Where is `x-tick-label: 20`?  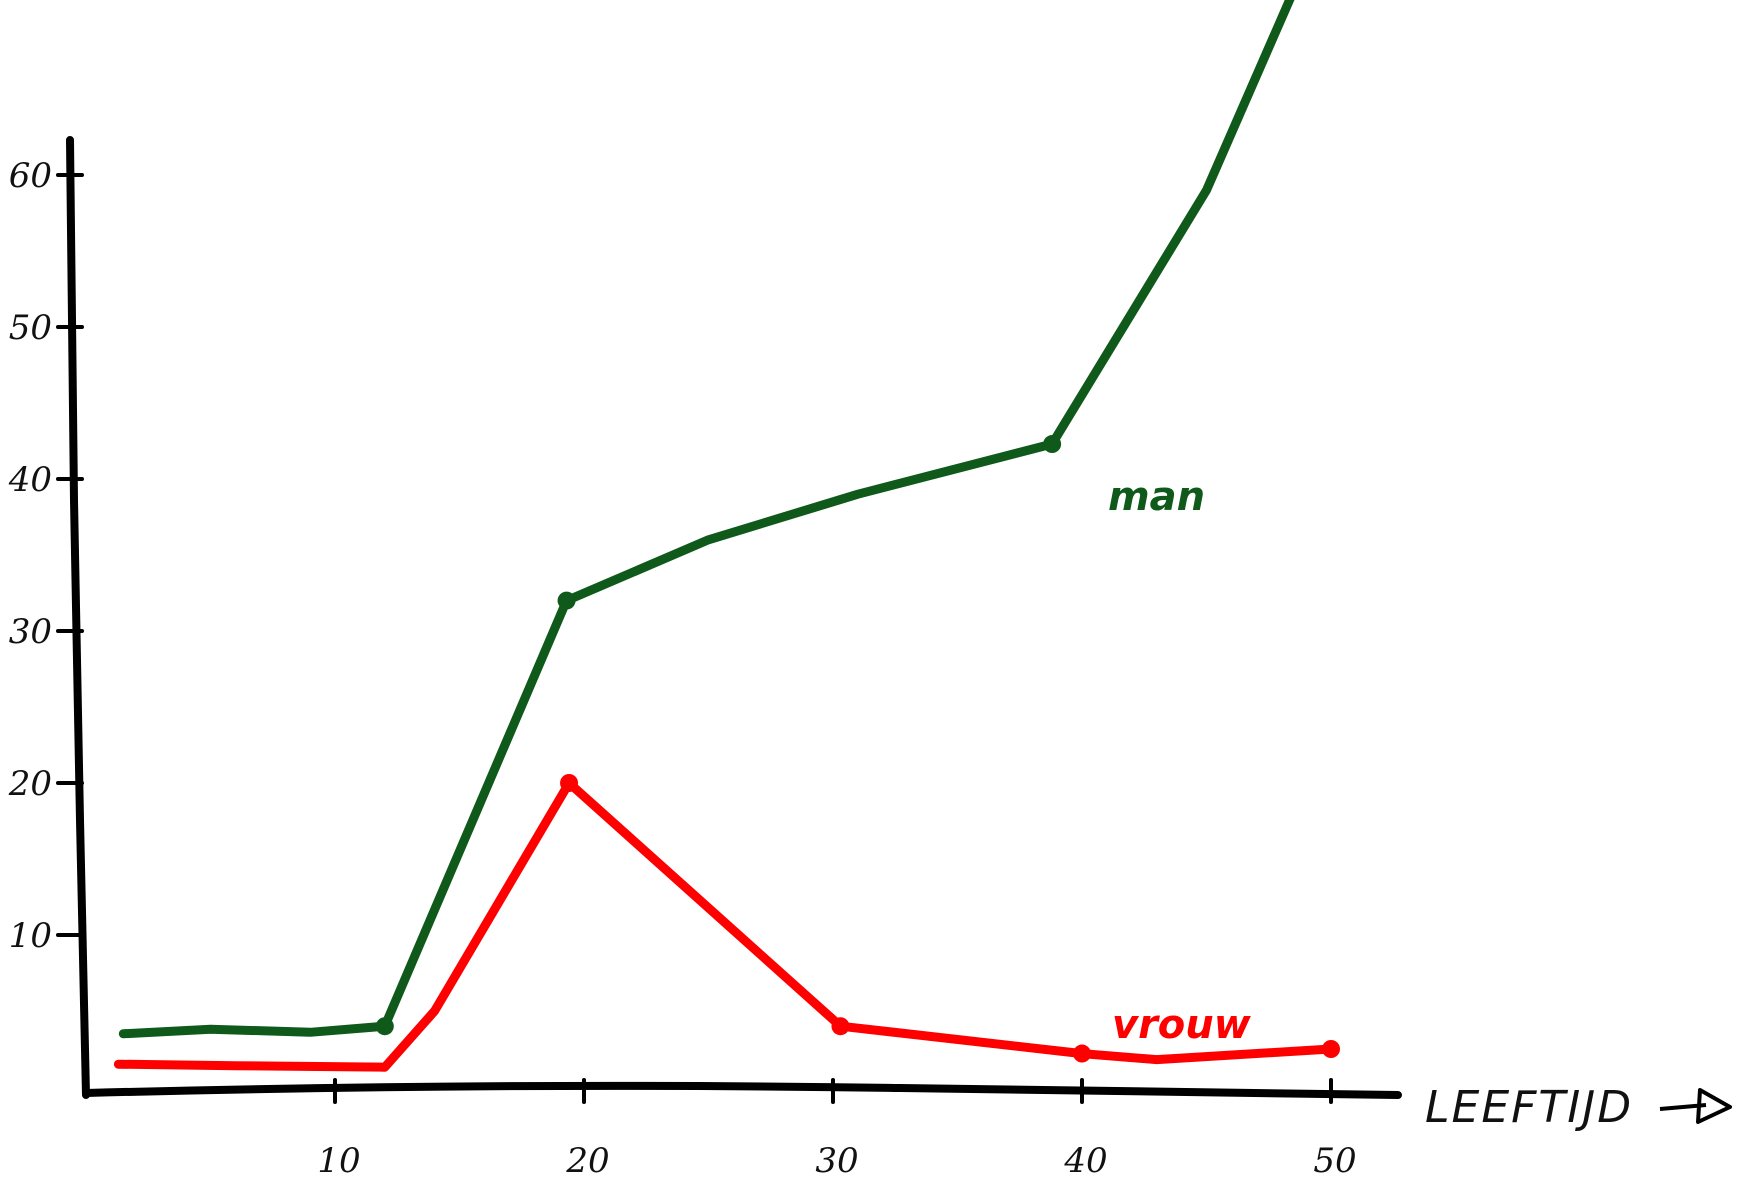
x-tick-label: 20 is located at coordinates (587, 1161).